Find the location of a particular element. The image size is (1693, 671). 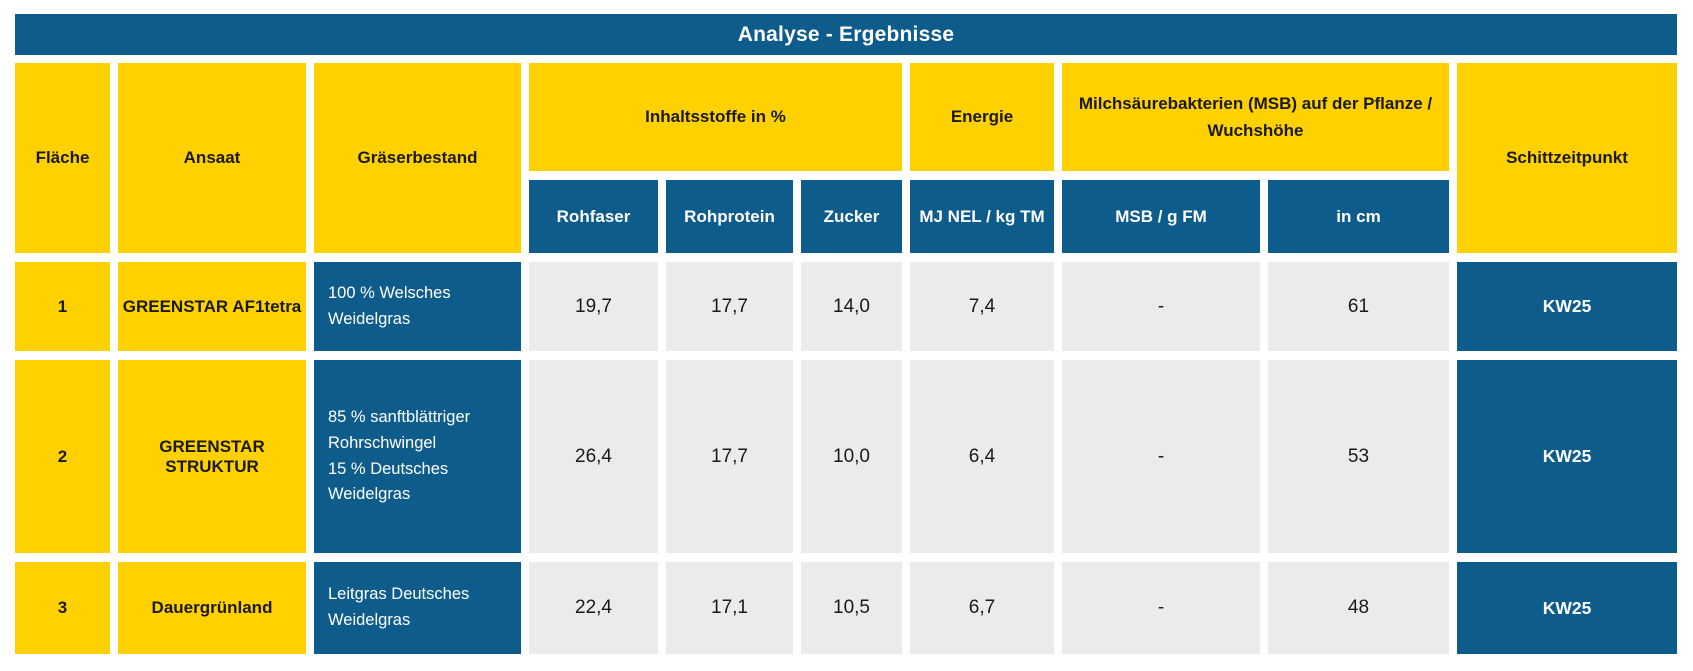

row2-zucker-cell: 10,0 is located at coordinates (851, 456).